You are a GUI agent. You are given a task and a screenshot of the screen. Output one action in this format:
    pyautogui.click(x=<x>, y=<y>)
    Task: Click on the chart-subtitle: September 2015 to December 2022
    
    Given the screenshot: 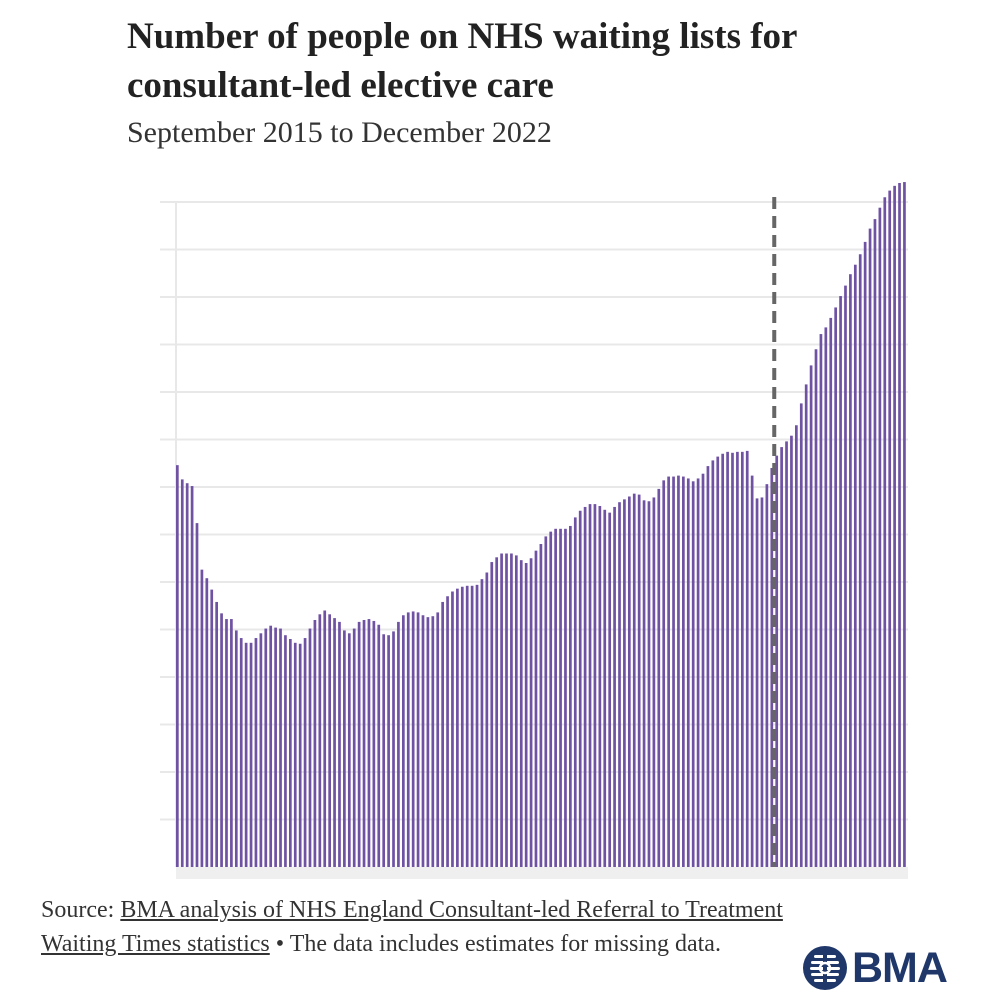 What is the action you would take?
    pyautogui.click(x=339, y=132)
    